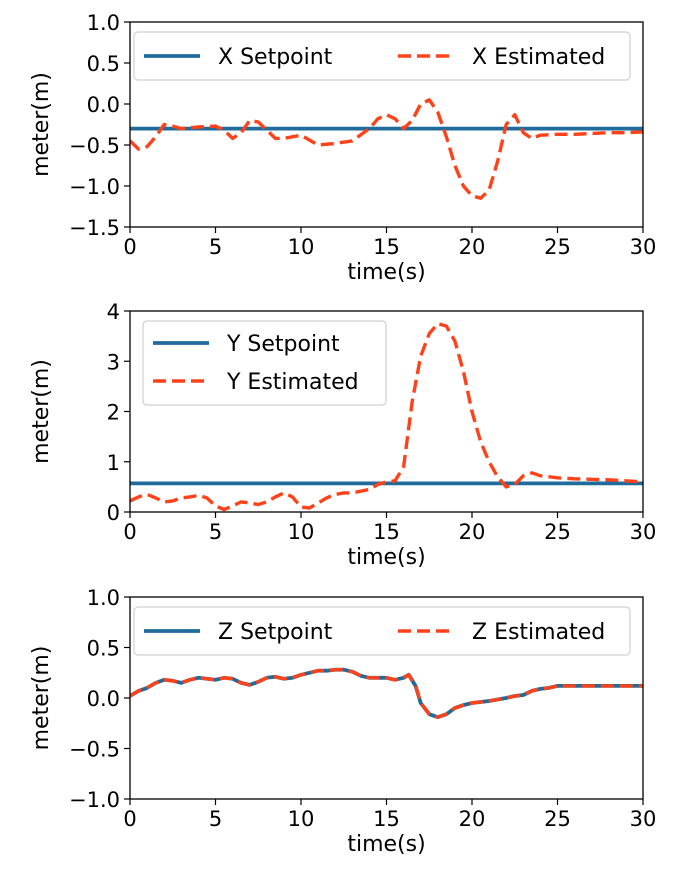 This screenshot has width=675, height=874. I want to click on legend: Z Setpoint Z Estimated, so click(382, 631).